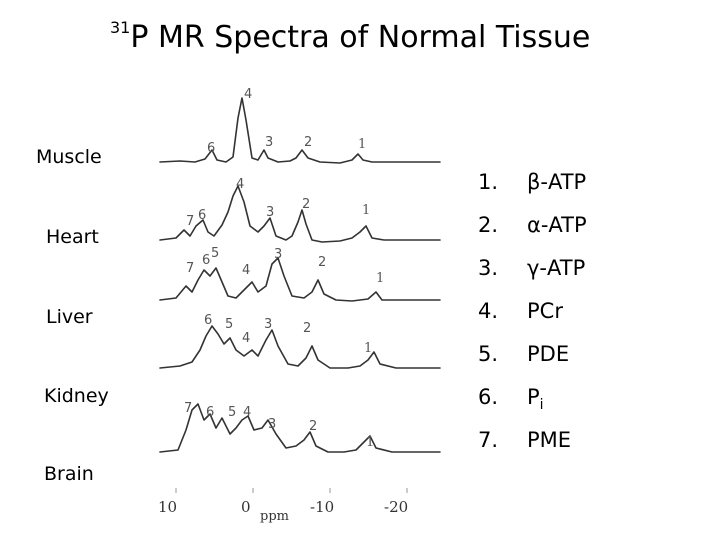 The width and height of the screenshot is (720, 540). Describe the element at coordinates (300, 214) in the screenshot. I see `spectrum-heart` at that location.